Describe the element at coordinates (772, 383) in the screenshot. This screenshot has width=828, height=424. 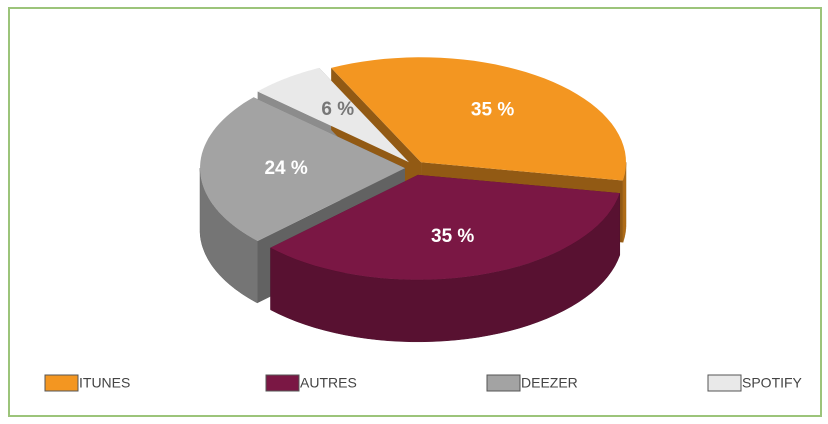
I see `legend-label: SPOTIFY` at that location.